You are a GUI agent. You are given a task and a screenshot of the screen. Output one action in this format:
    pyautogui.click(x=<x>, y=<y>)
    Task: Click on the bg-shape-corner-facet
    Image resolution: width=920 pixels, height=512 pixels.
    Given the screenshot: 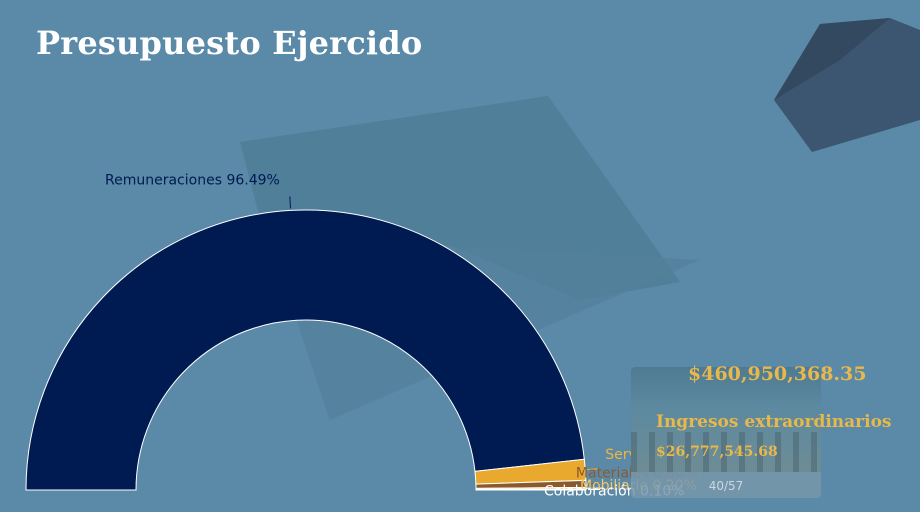 What is the action you would take?
    pyautogui.click(x=832, y=59)
    